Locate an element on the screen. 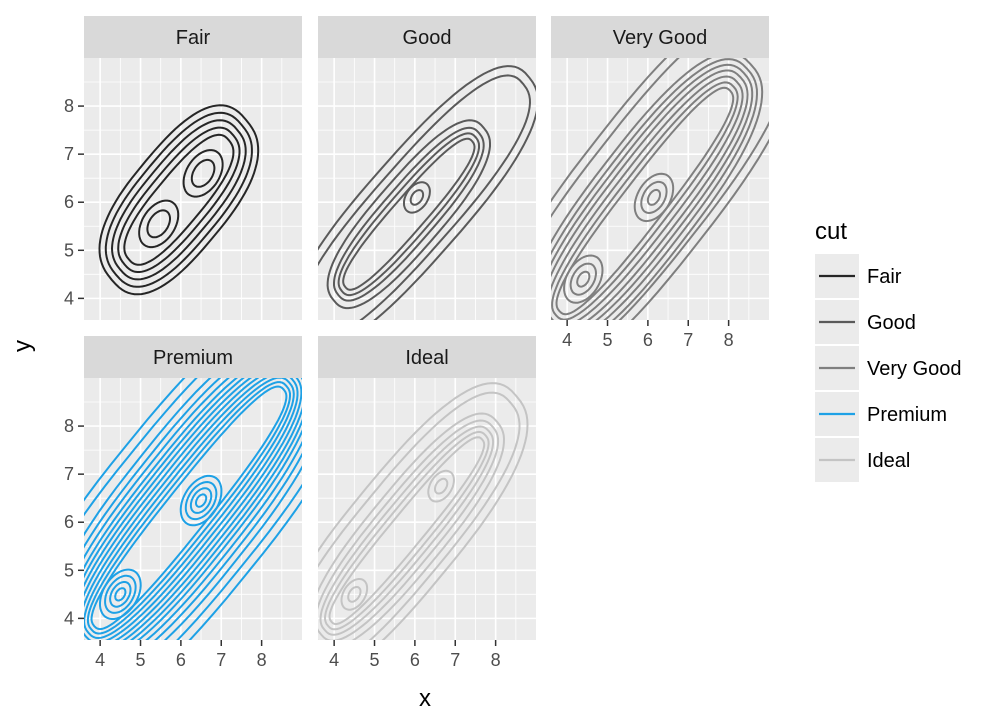  x-tick-label: 5 is located at coordinates (141, 660).